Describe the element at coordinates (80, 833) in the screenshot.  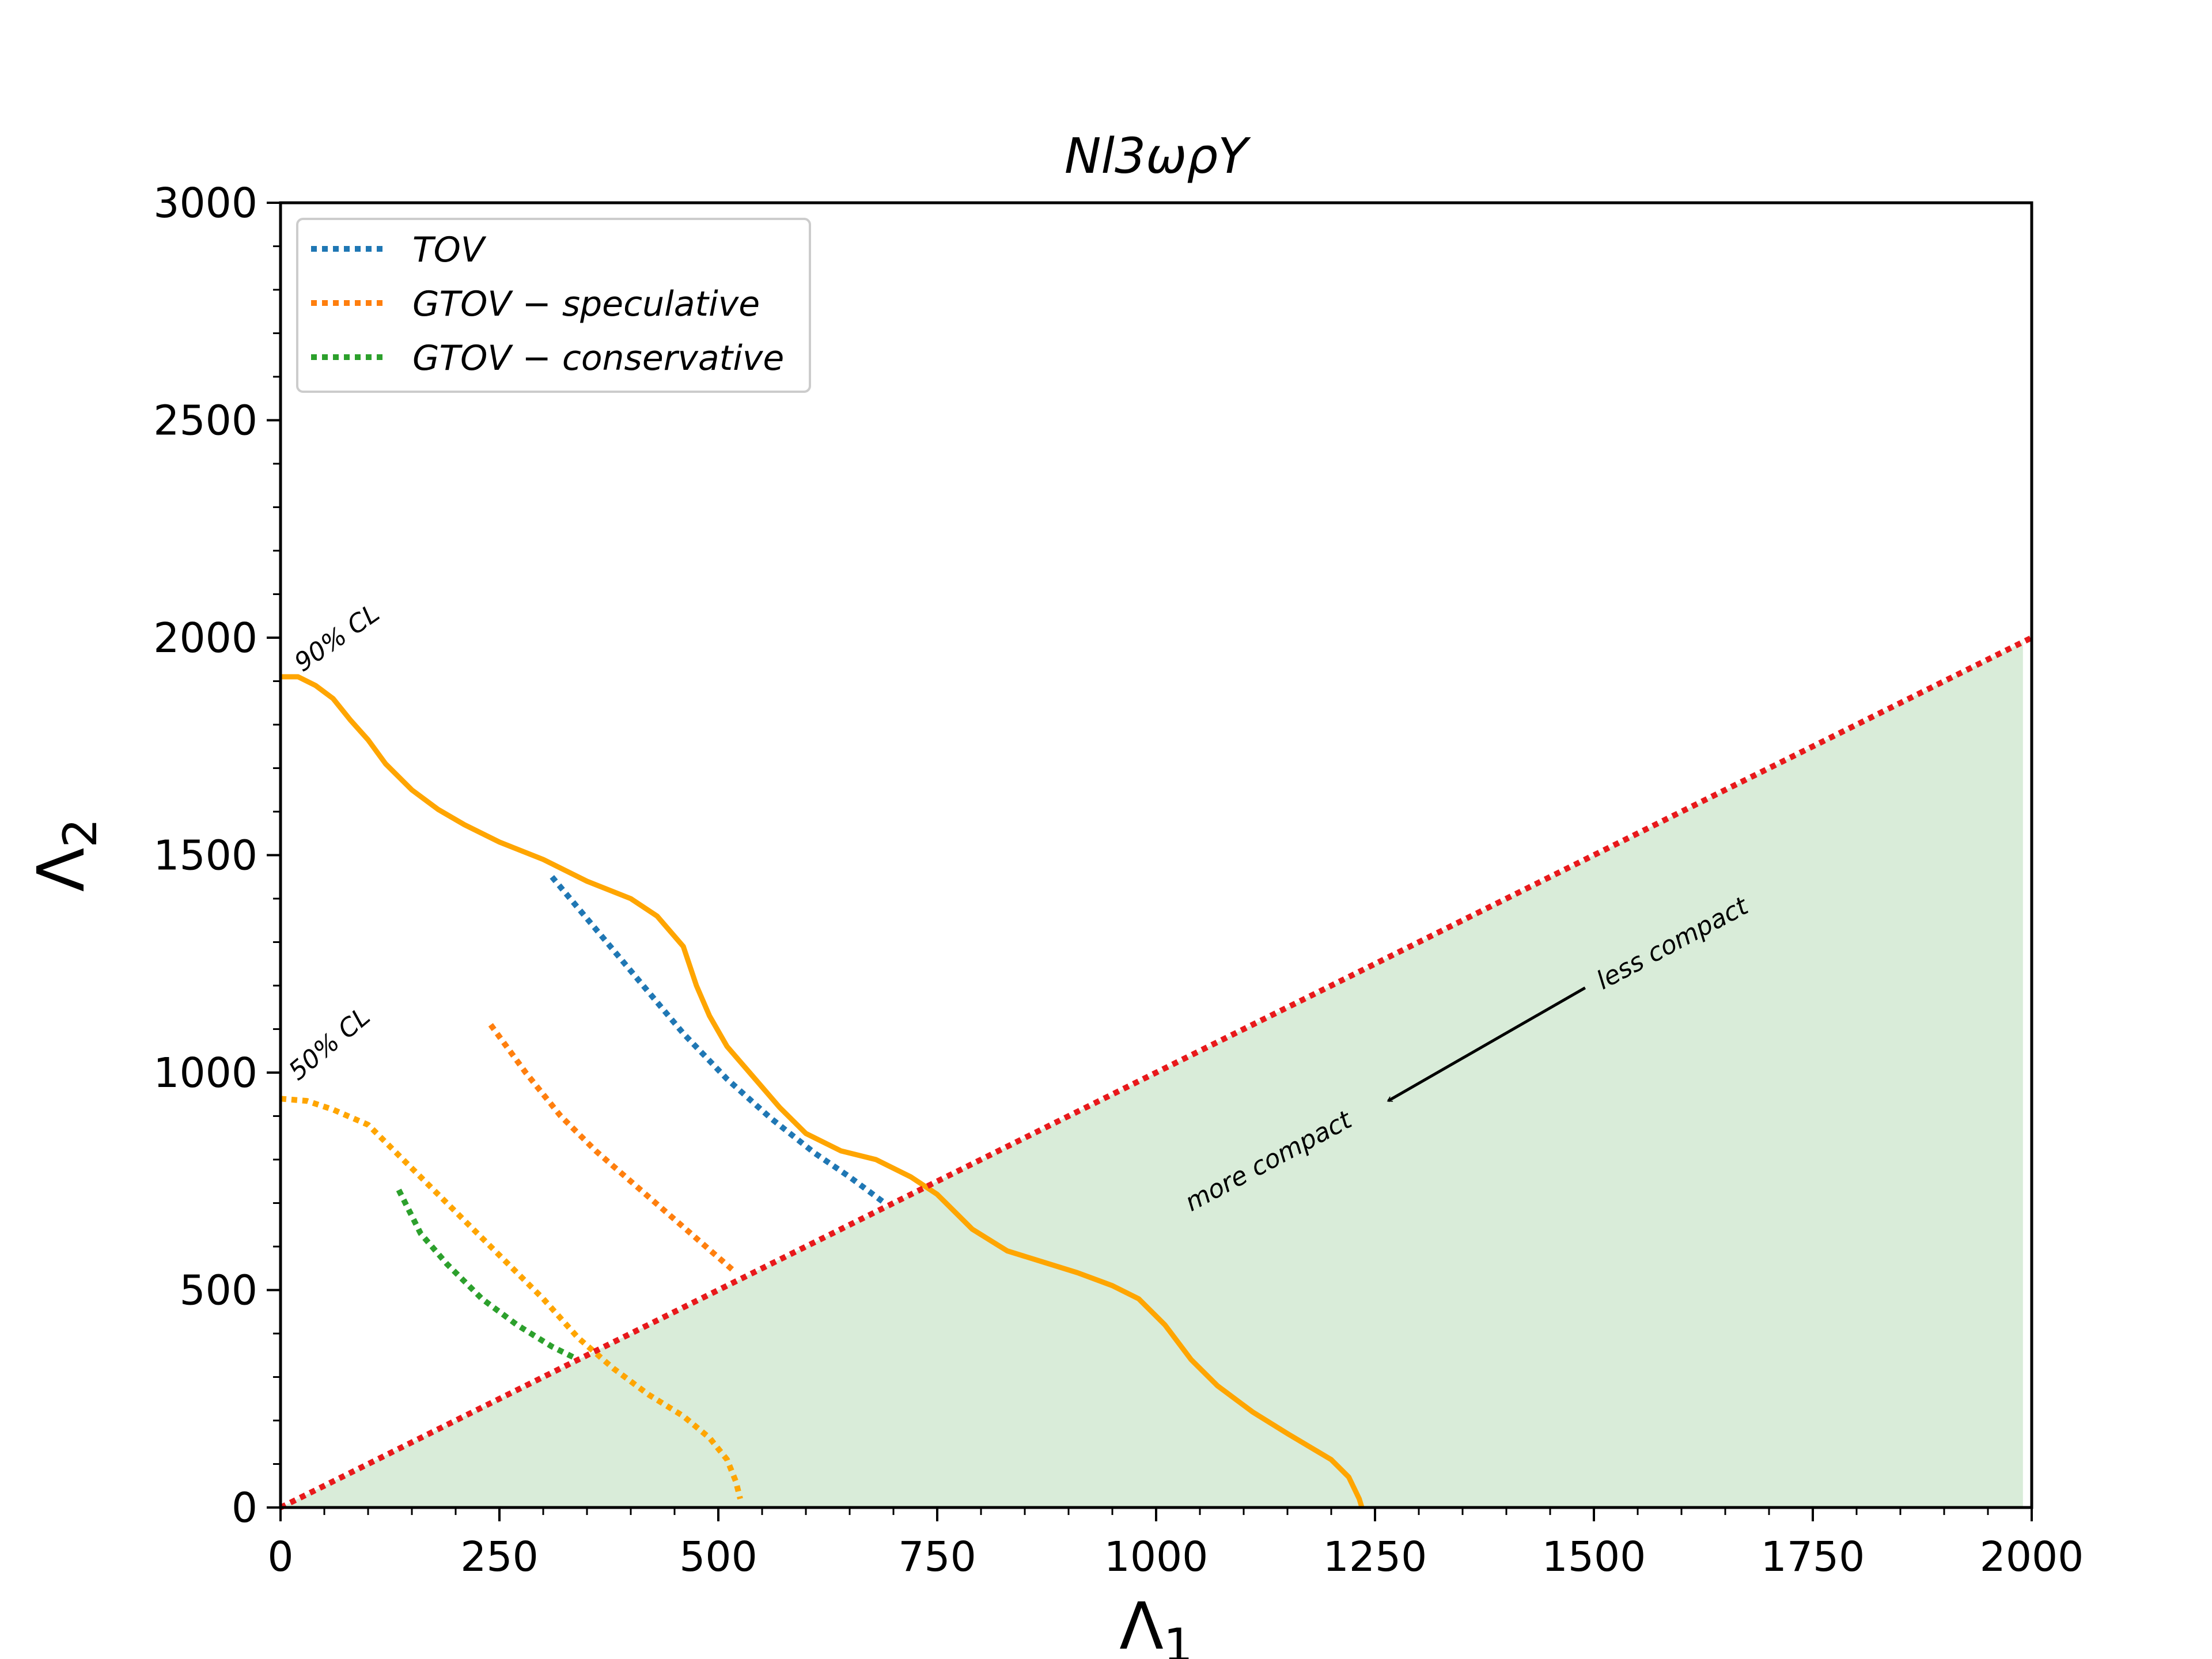
I see `y-axis-label-sub: 2` at that location.